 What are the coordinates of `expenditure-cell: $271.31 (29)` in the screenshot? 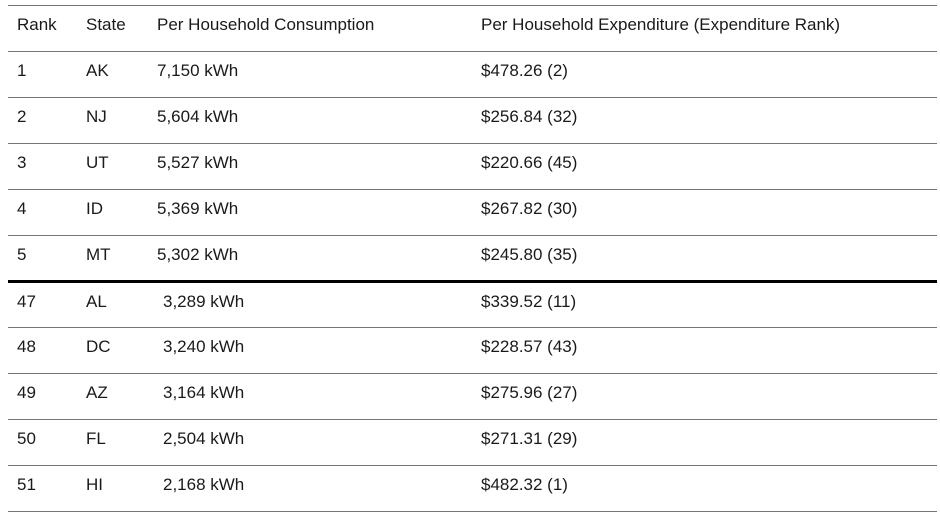 It's located at (529, 438).